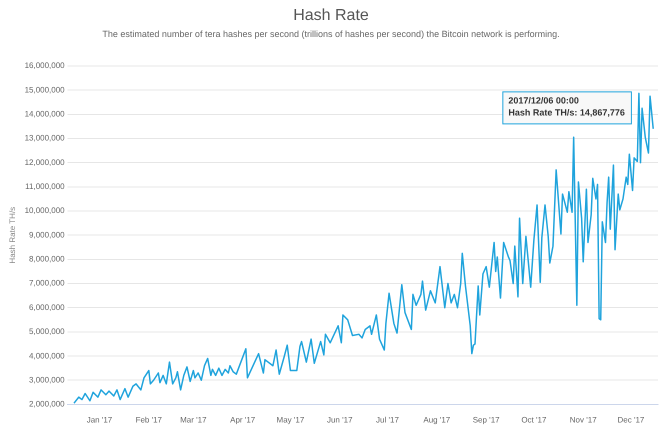  What do you see at coordinates (45, 162) in the screenshot?
I see `y-tick-label: 12,000,000` at bounding box center [45, 162].